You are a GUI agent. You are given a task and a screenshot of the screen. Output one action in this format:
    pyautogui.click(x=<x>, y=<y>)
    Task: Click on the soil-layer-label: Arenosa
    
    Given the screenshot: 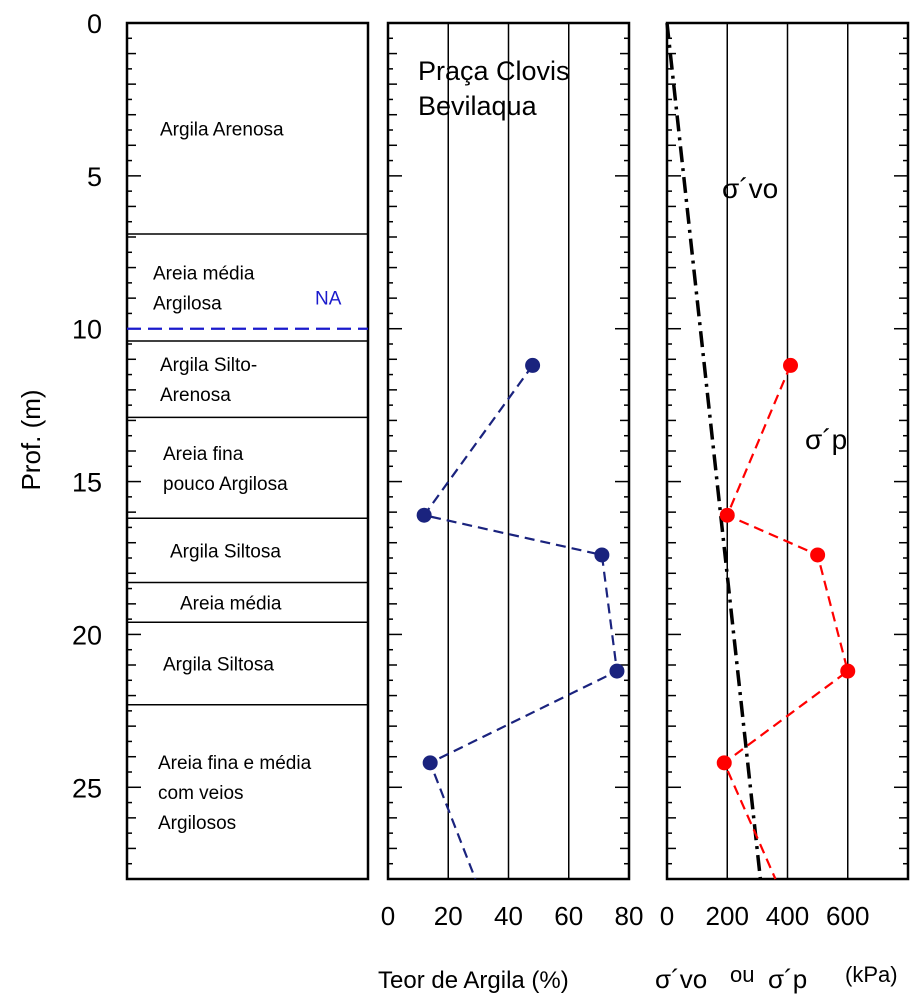 What is the action you would take?
    pyautogui.click(x=195, y=395)
    